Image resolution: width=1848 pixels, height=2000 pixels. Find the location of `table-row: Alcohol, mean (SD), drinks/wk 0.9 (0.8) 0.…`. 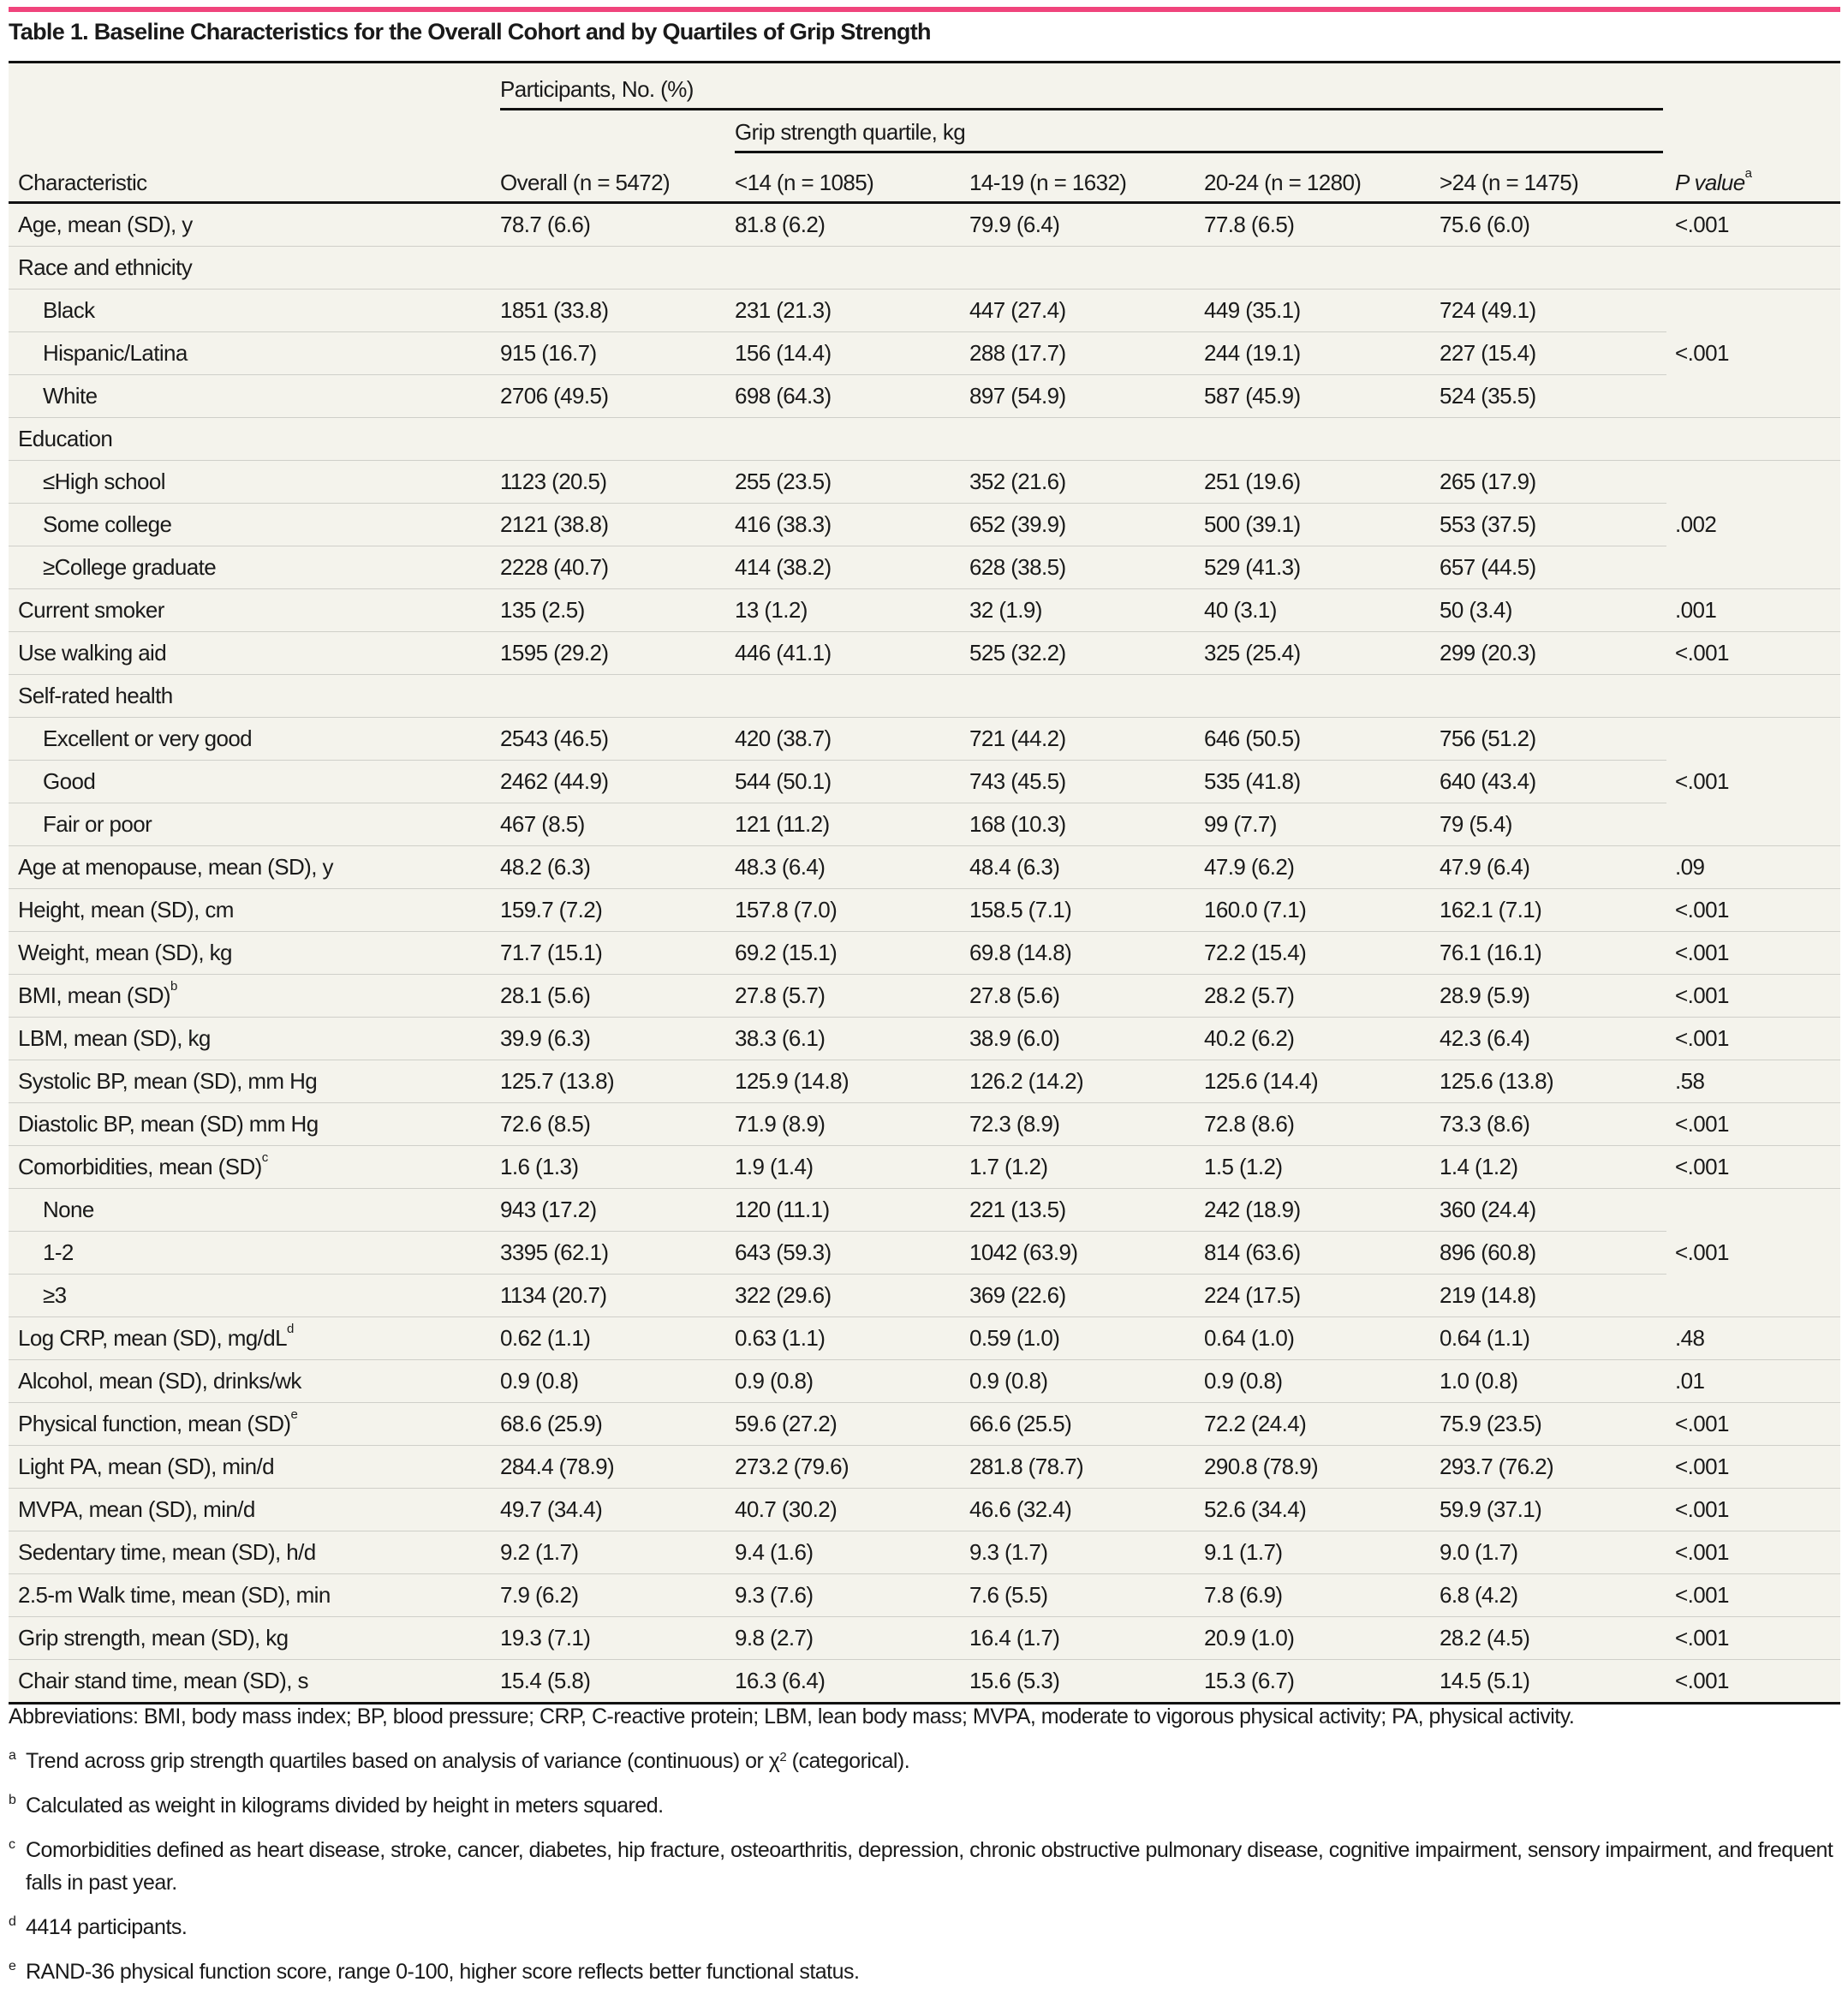

table-row: Alcohol, mean (SD), drinks/wk 0.9 (0.8) 0.… is located at coordinates (925, 1381).